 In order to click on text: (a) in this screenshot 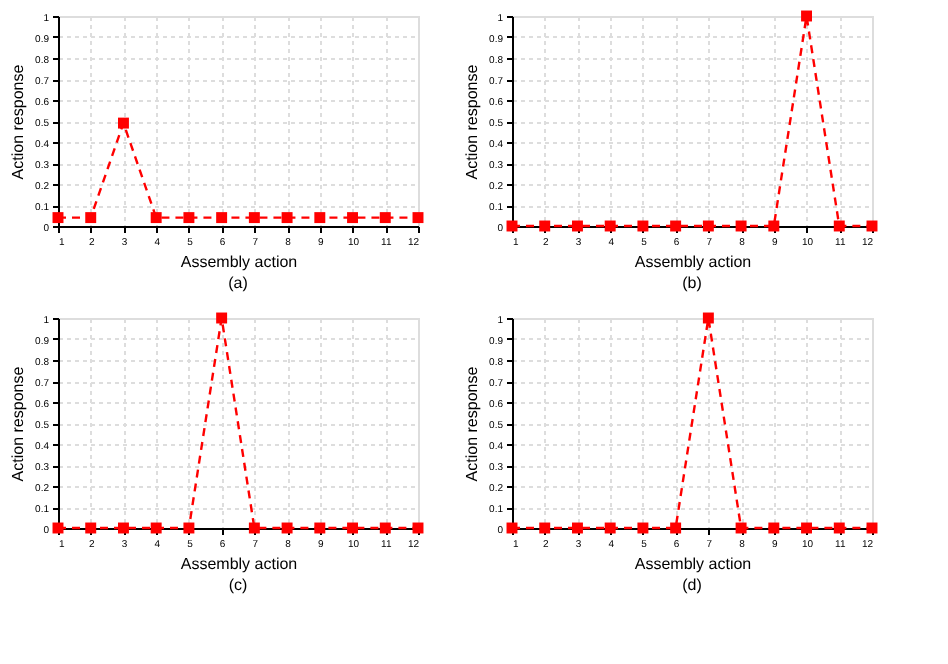, I will do `click(238, 283)`.